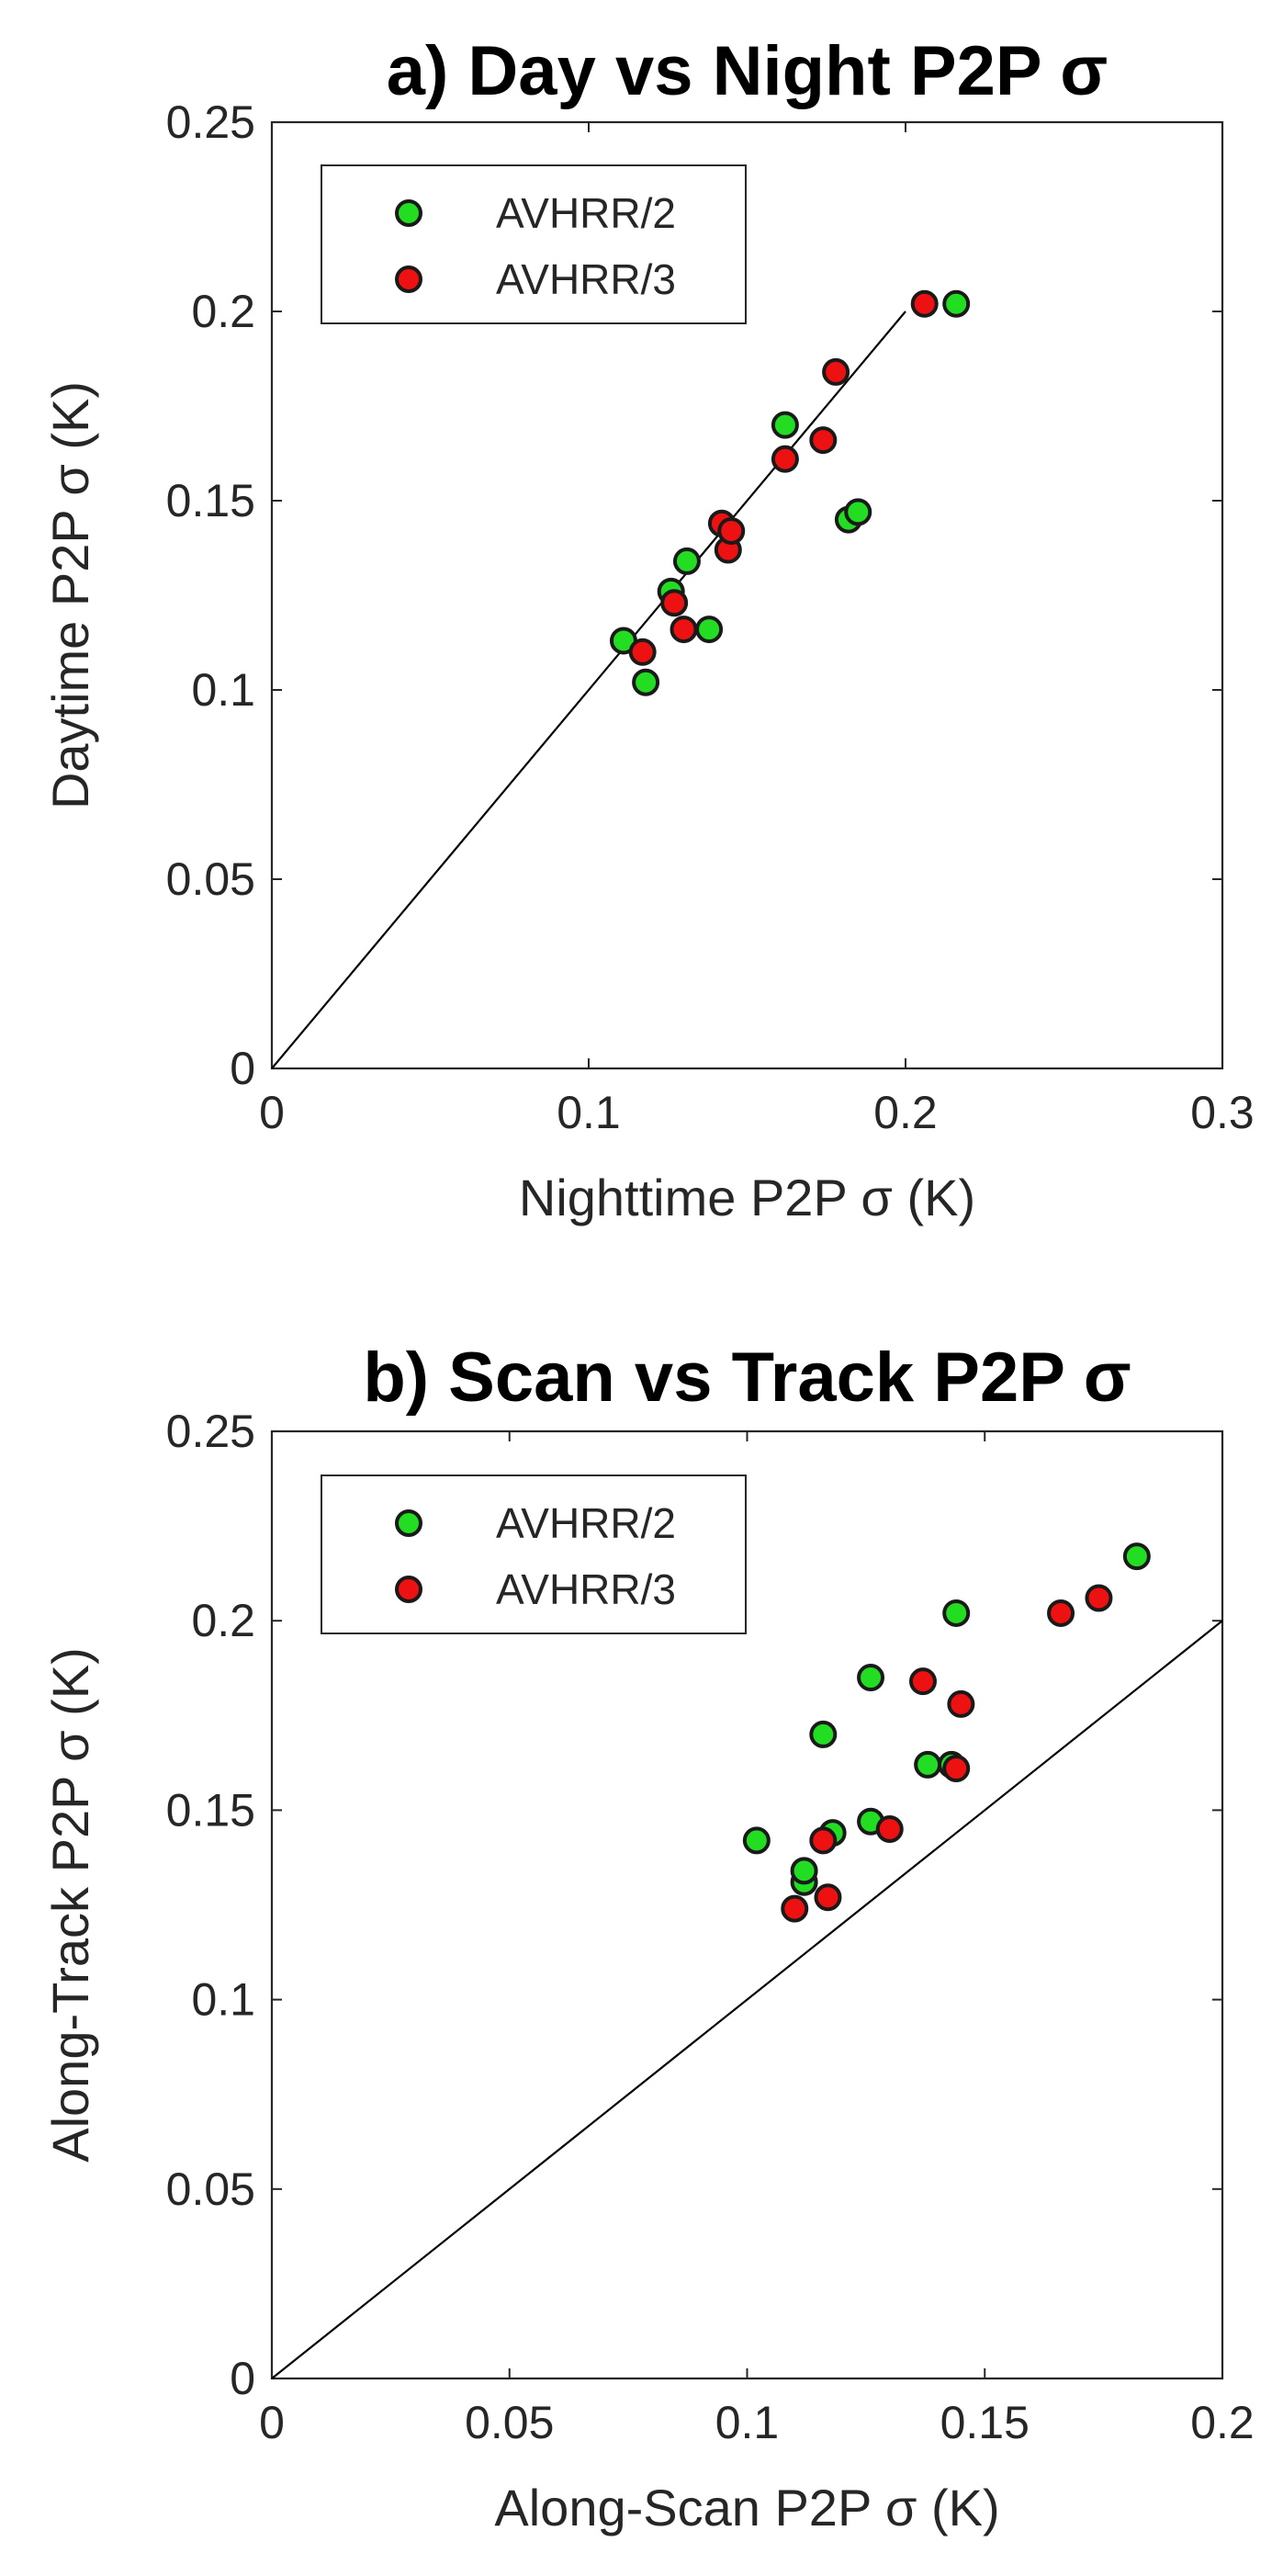 The width and height of the screenshot is (1283, 2576). What do you see at coordinates (510, 2422) in the screenshot?
I see `panel-b-xtick-label: 0.05` at bounding box center [510, 2422].